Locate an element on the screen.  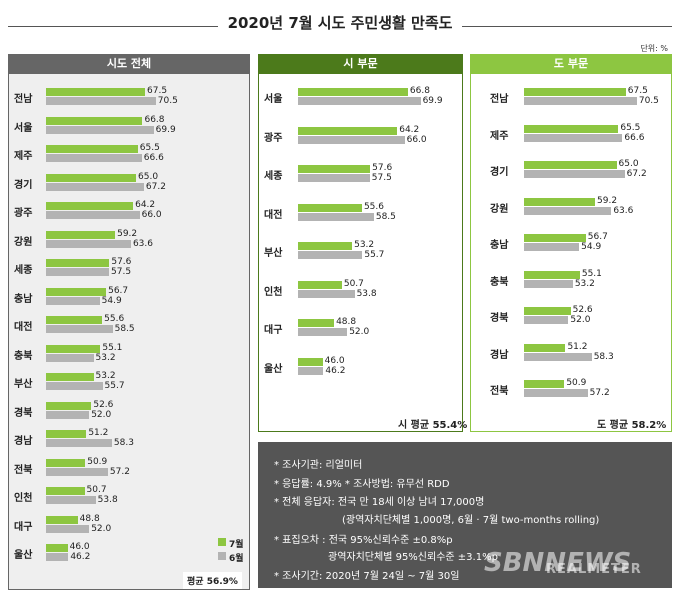
note-agency: * 조사기관: 리얼미터 is located at coordinates (318, 465).